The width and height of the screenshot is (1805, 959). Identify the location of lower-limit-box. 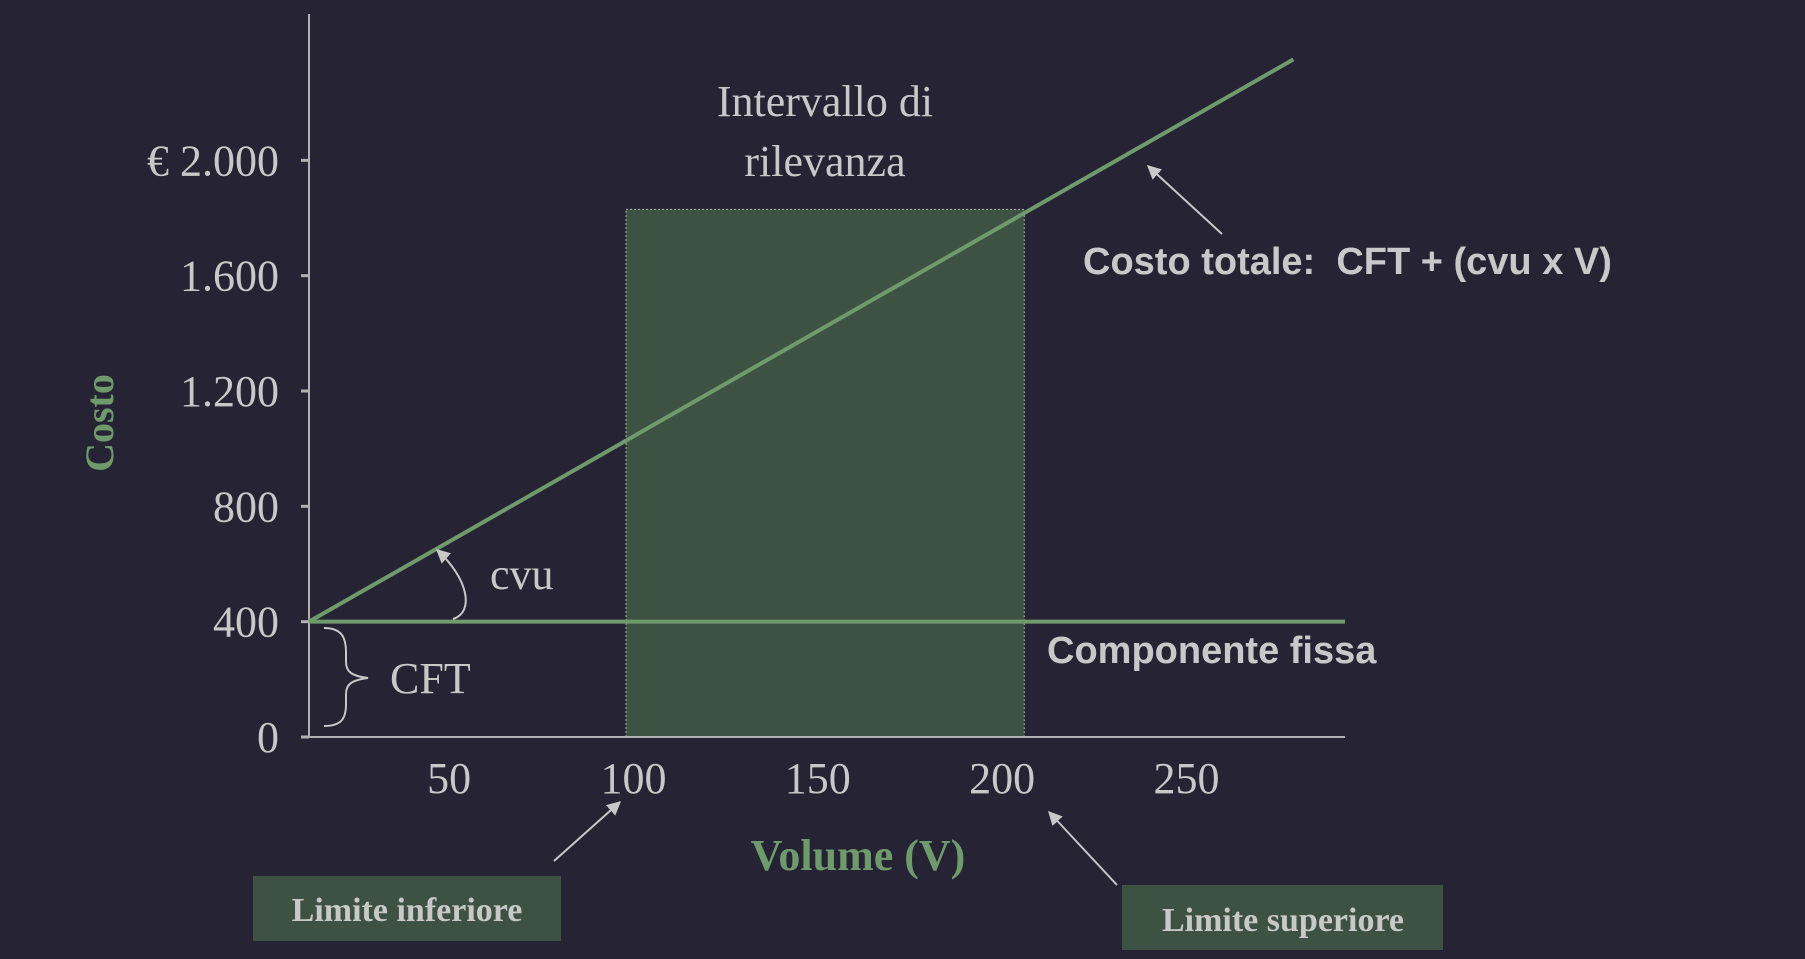
(407, 908).